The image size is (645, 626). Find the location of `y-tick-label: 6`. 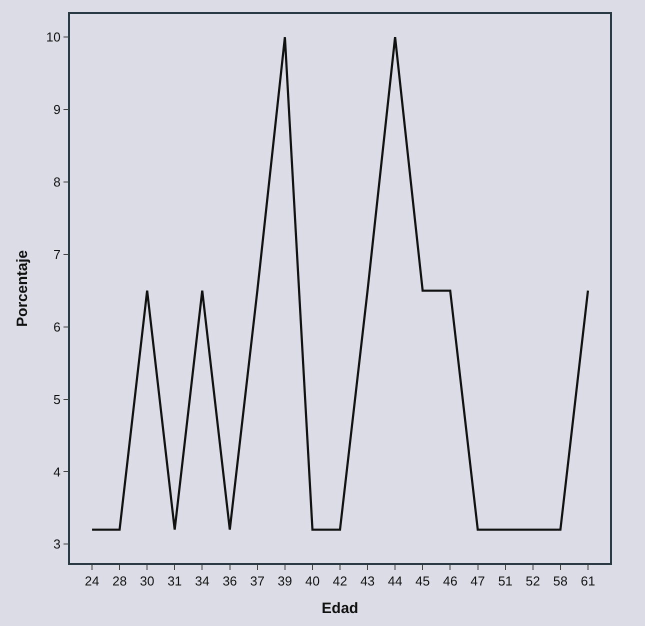

y-tick-label: 6 is located at coordinates (57, 326).